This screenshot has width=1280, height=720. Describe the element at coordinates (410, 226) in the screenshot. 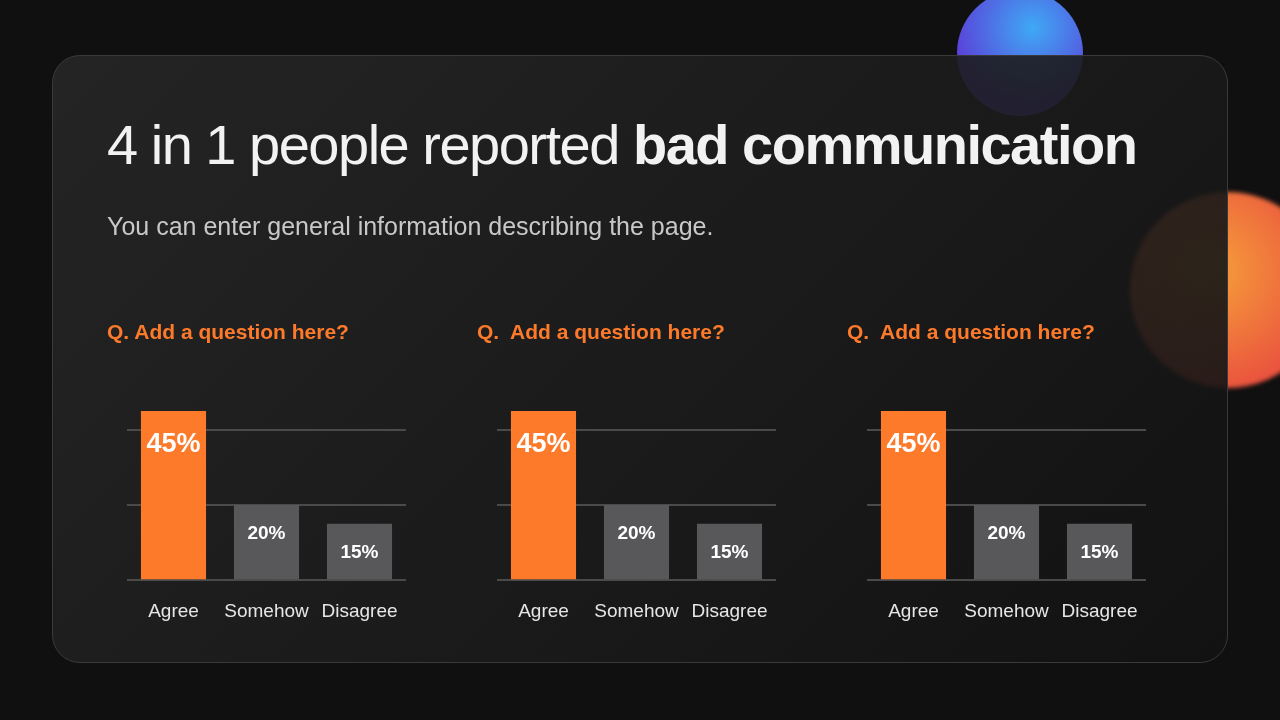

I see `text: You can enter general information describing the page.` at that location.